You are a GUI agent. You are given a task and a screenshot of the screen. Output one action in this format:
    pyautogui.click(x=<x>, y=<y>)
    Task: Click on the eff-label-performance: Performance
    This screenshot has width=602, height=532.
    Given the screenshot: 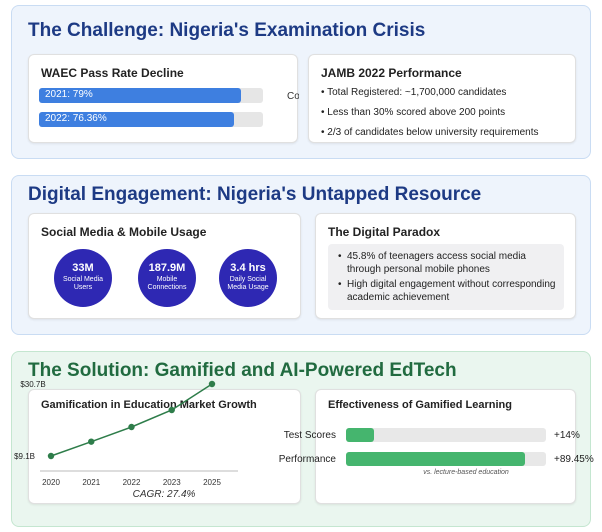 What is the action you would take?
    pyautogui.click(x=307, y=459)
    